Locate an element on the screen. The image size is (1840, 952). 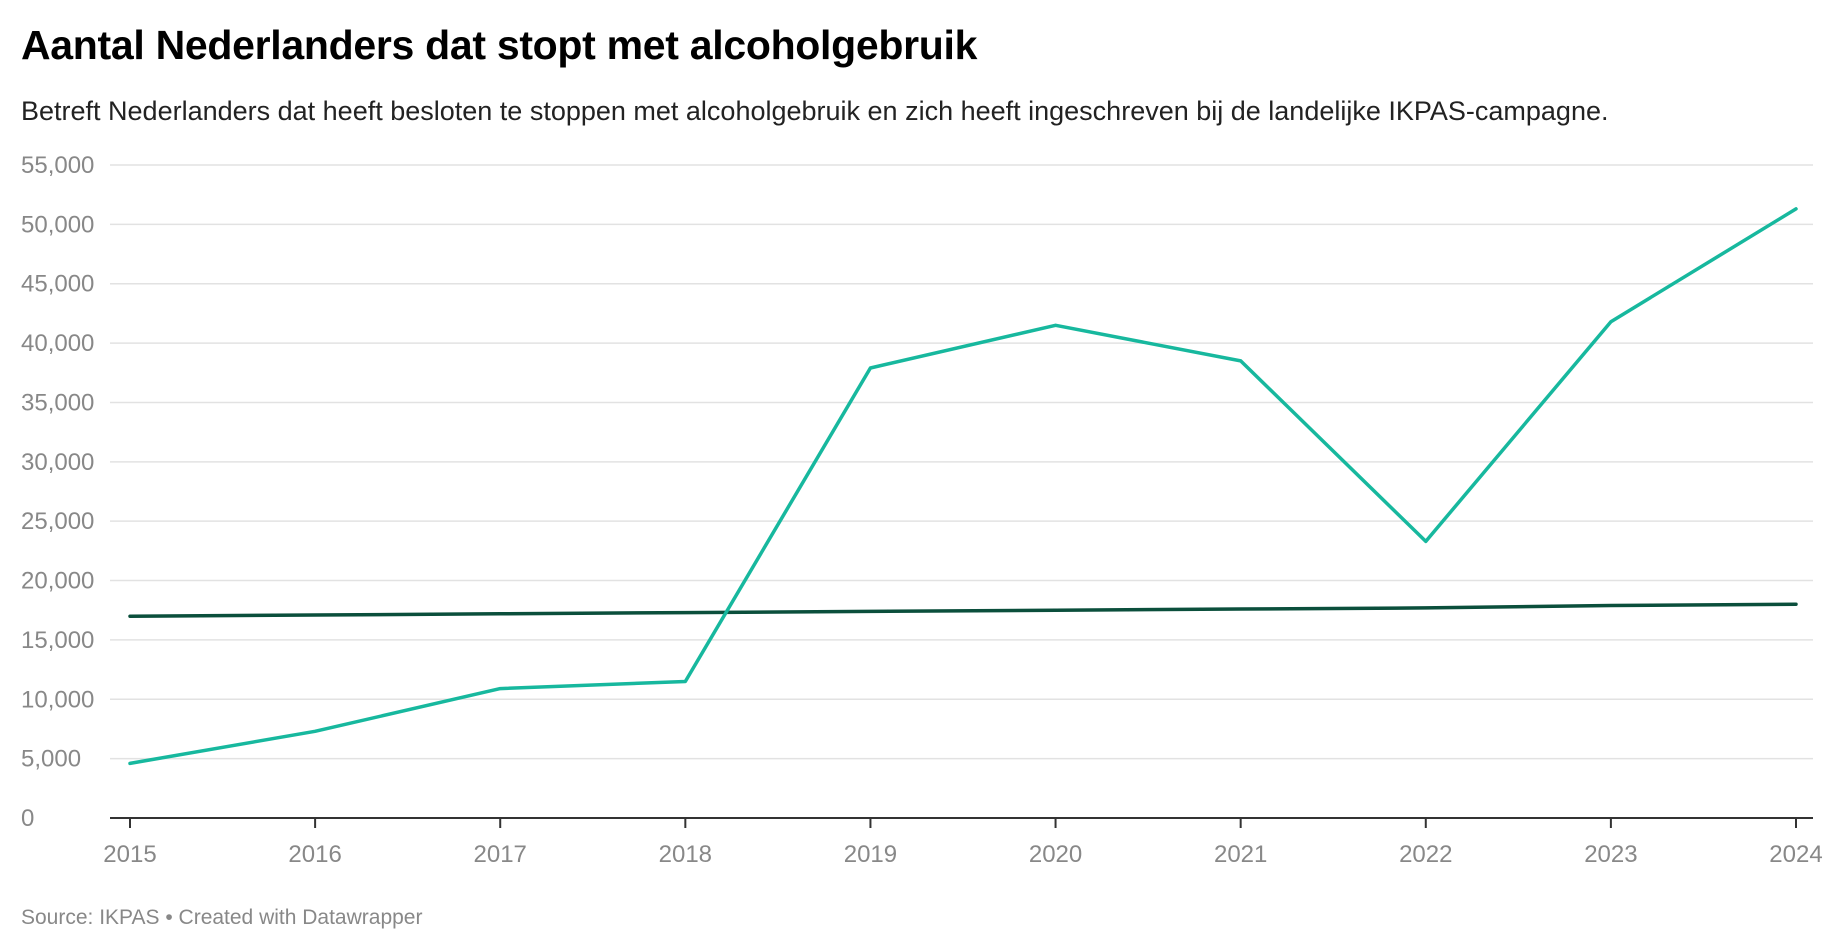
y-tick-label: 20,000 is located at coordinates (57, 581).